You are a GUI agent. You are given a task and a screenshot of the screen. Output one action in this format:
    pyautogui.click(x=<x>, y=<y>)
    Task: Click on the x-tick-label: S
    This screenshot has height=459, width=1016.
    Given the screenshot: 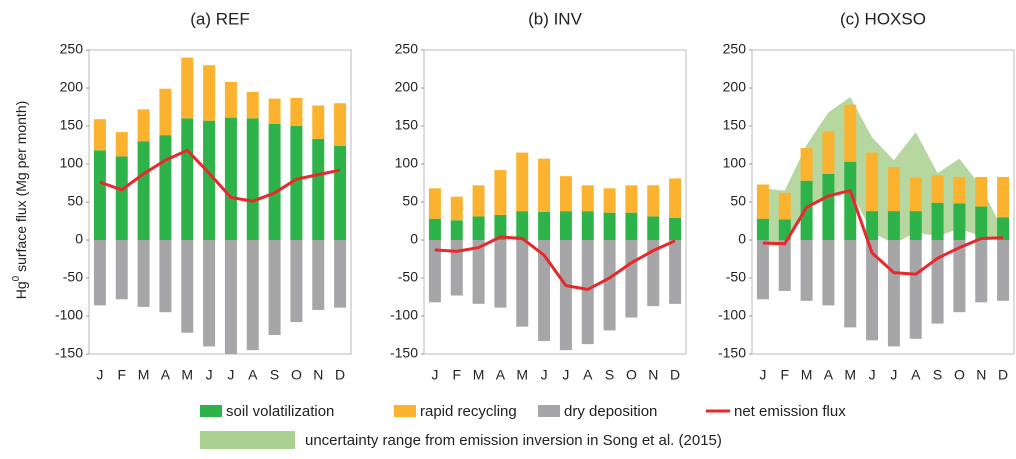 What is the action you would take?
    pyautogui.click(x=609, y=375)
    